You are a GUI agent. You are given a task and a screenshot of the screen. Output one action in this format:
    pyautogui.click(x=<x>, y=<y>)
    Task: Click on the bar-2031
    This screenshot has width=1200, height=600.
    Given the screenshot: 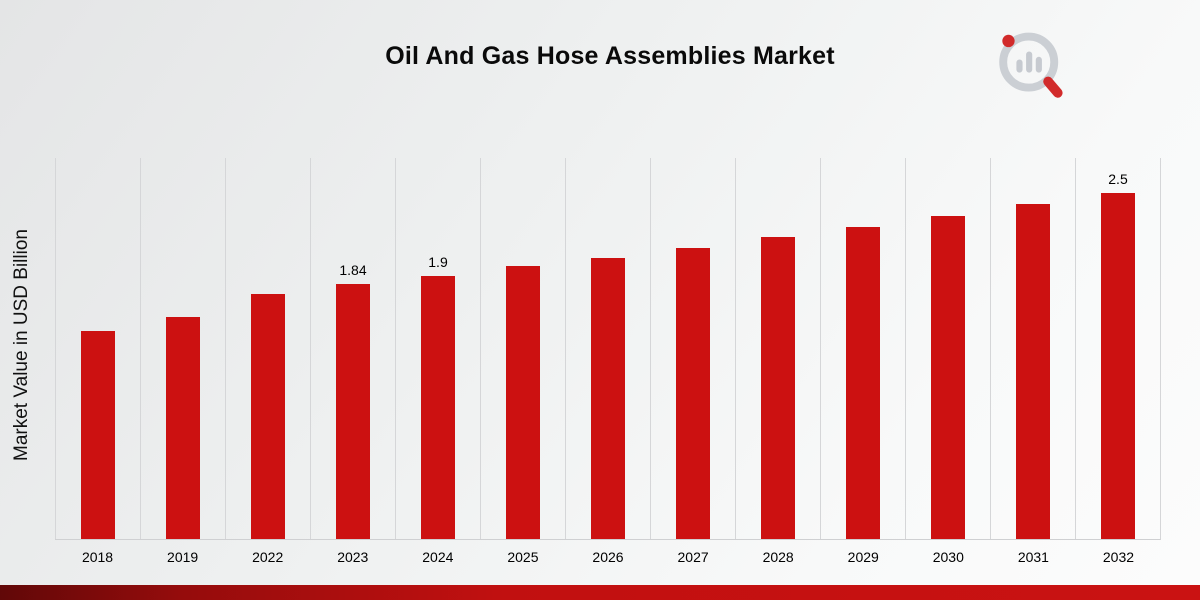 What is the action you would take?
    pyautogui.click(x=1033, y=371)
    